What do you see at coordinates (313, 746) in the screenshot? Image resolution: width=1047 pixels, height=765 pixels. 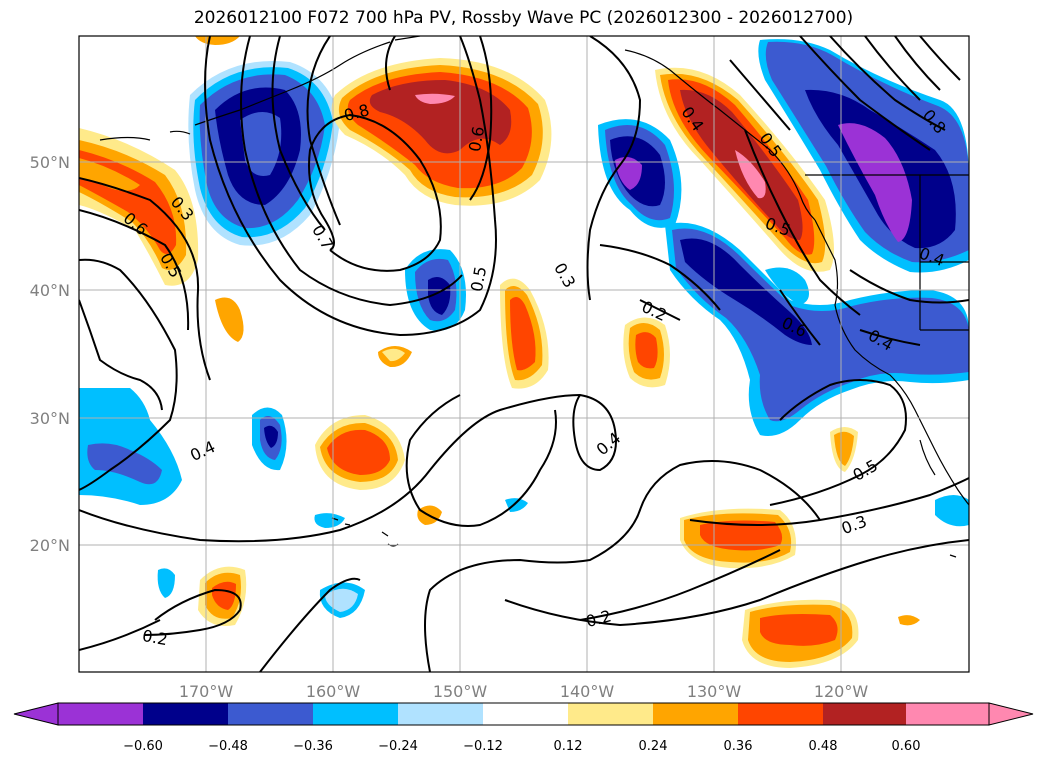 I see `colorbar-tick-label: −0.36` at bounding box center [313, 746].